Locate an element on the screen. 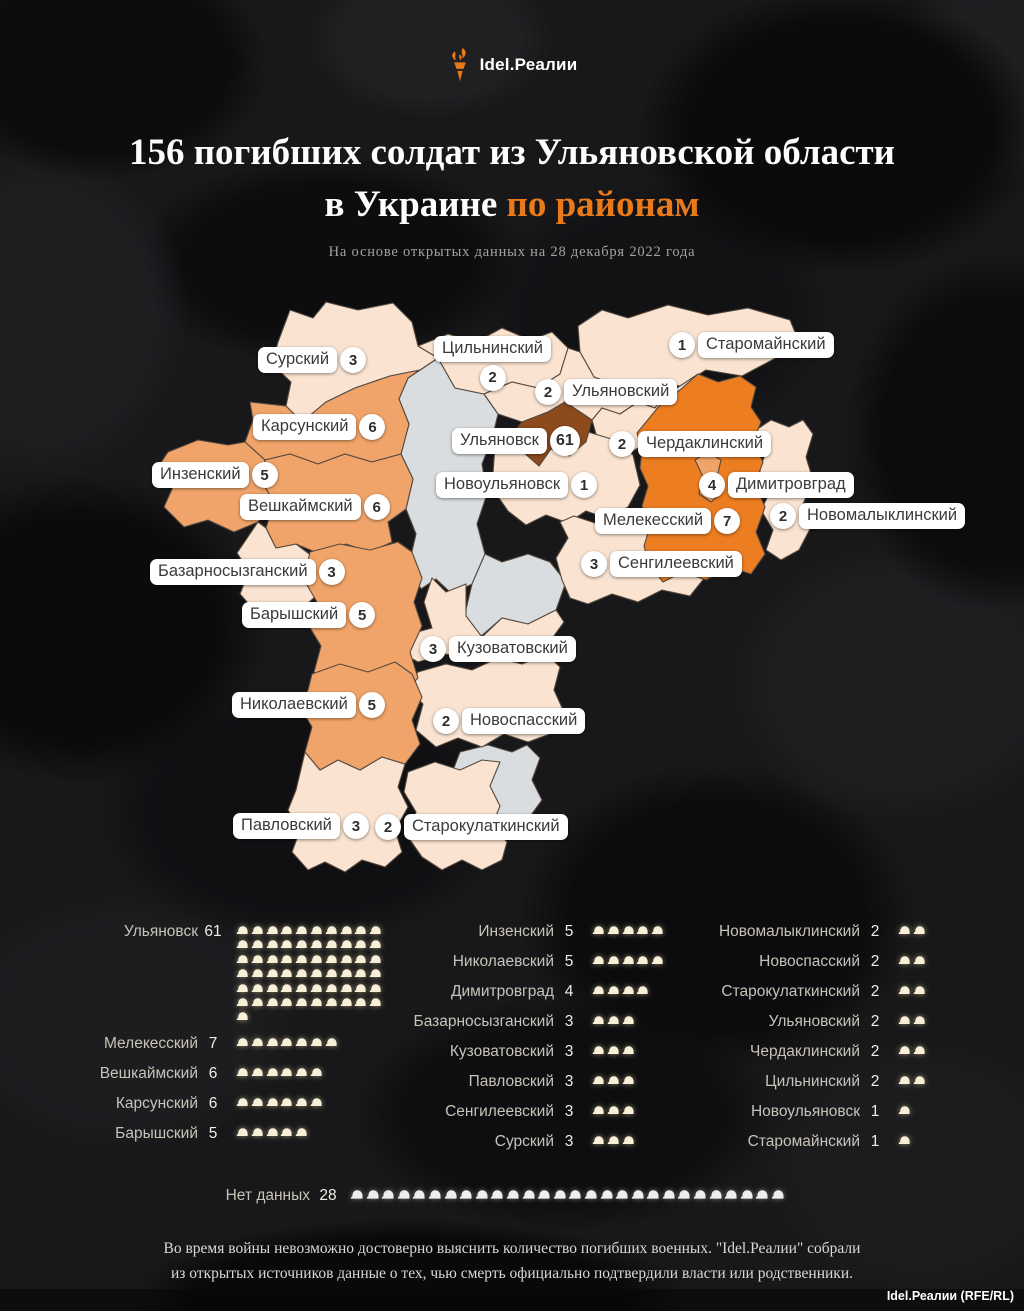  legend-row: Ульяновск 61 is located at coordinates (239, 971).